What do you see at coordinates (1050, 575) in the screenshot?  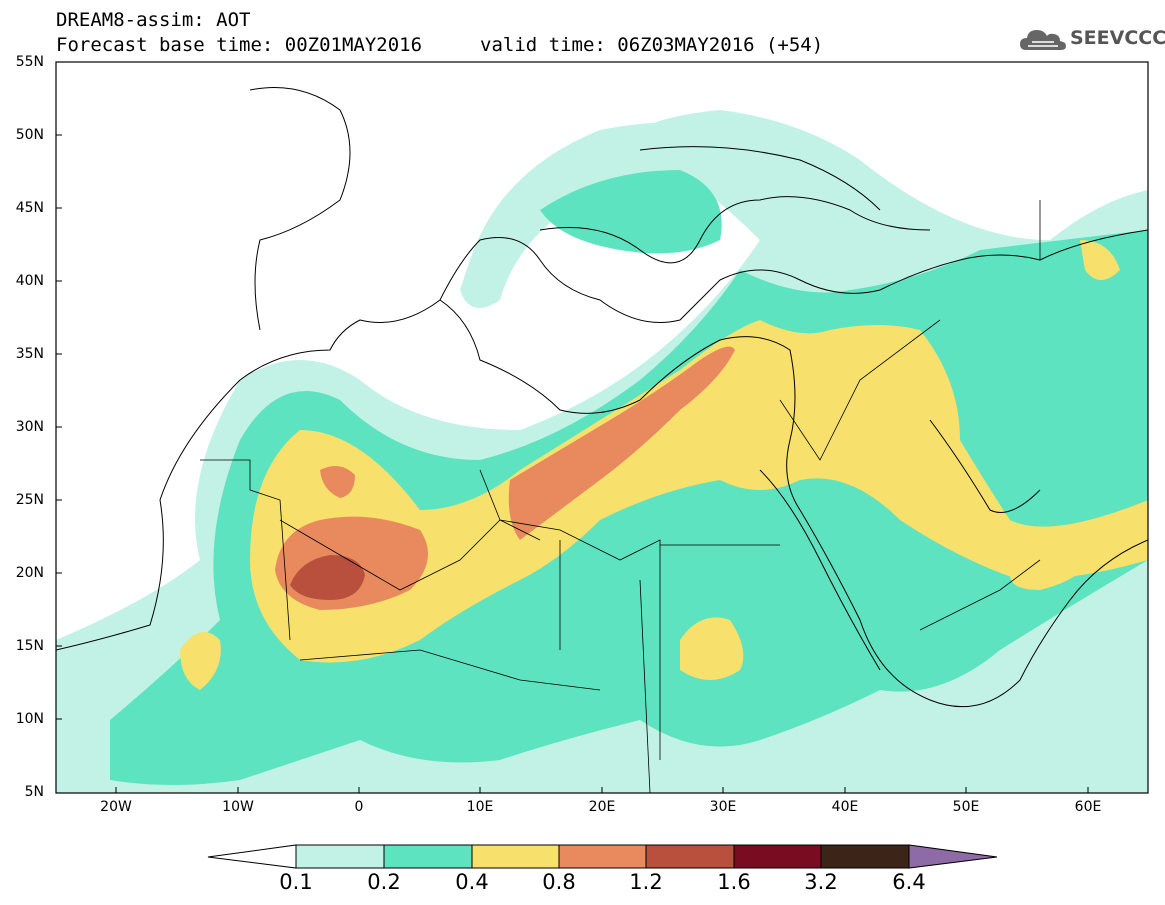 I see `aot-contour-0.4-patch2` at bounding box center [1050, 575].